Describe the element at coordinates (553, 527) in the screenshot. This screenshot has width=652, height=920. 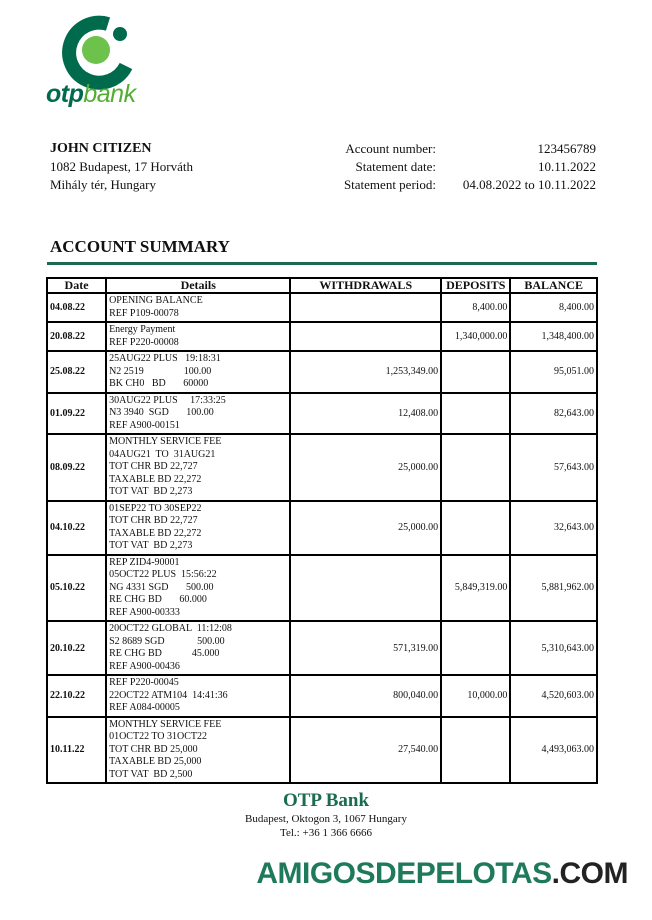
I see `row-balance: 32,643.00` at that location.